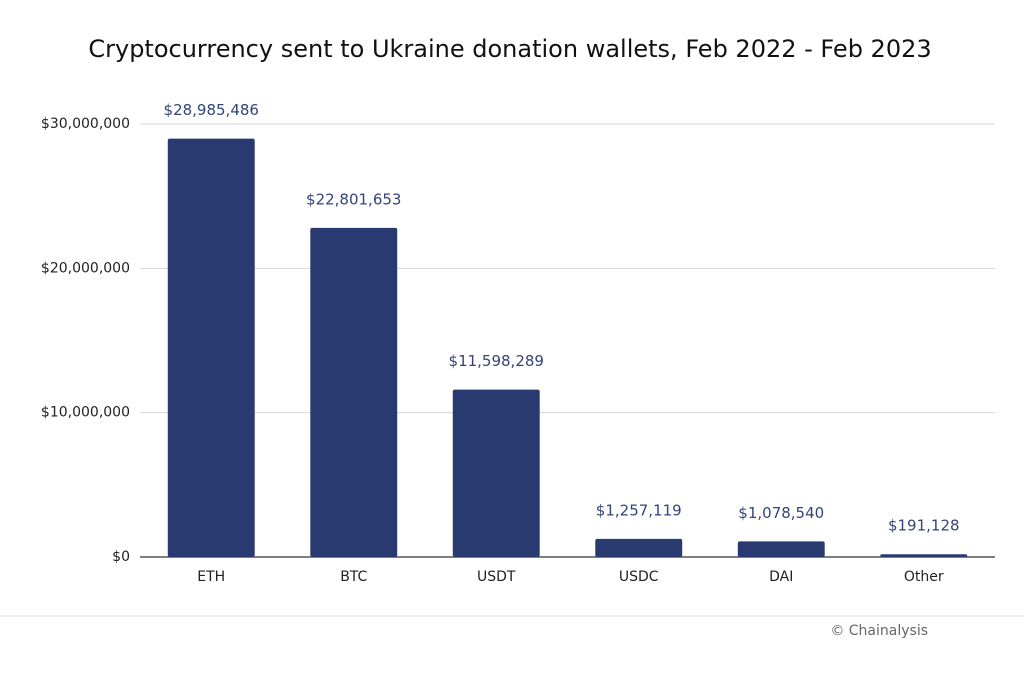 Image resolution: width=1024 pixels, height=682 pixels. What do you see at coordinates (85, 413) in the screenshot?
I see `y-tick-label: $10,000,000` at bounding box center [85, 413].